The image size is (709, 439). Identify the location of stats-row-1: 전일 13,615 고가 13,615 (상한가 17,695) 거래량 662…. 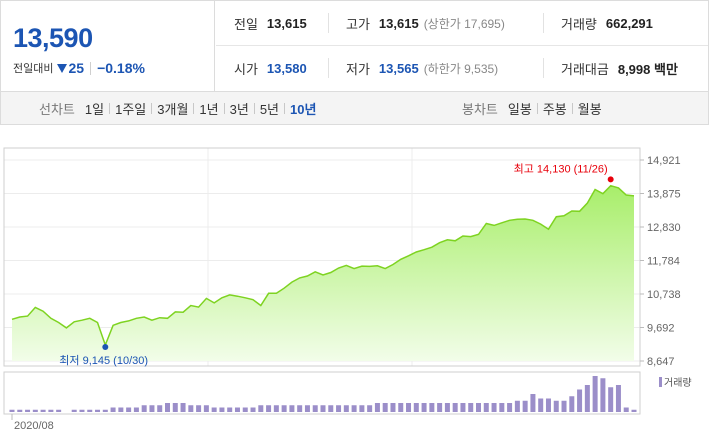
(462, 23).